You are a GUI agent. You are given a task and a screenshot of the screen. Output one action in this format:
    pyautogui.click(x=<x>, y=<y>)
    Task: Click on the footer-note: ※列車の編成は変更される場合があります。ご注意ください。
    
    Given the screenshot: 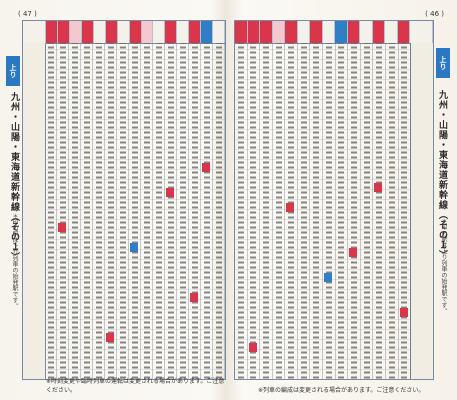 What is the action you would take?
    pyautogui.click(x=341, y=390)
    